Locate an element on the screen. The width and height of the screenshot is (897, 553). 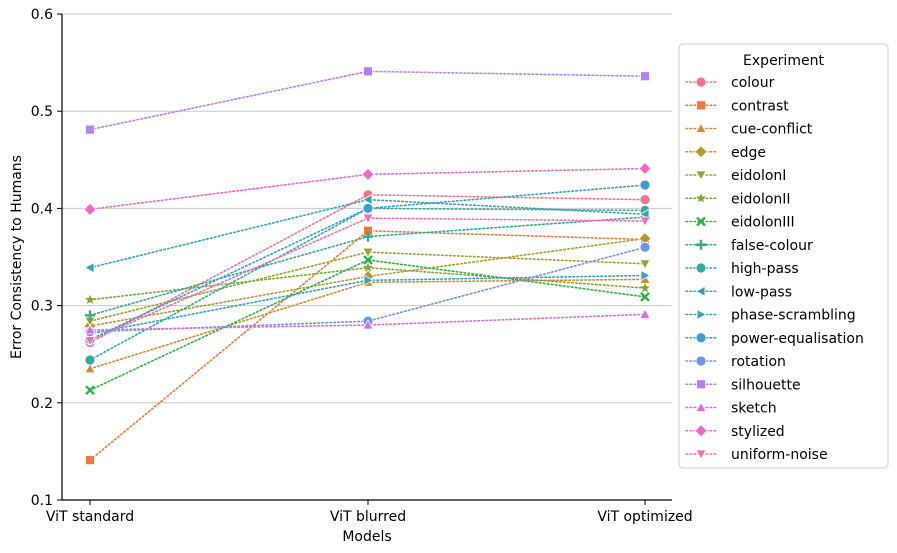
x-tick-label: ViT optimized is located at coordinates (644, 517).